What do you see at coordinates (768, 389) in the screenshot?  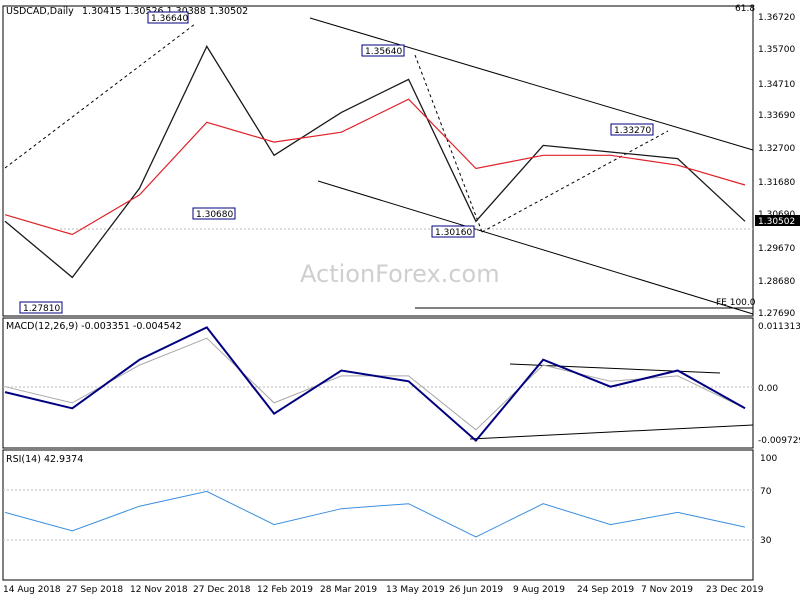 I see `macd-tick: 0.00` at bounding box center [768, 389].